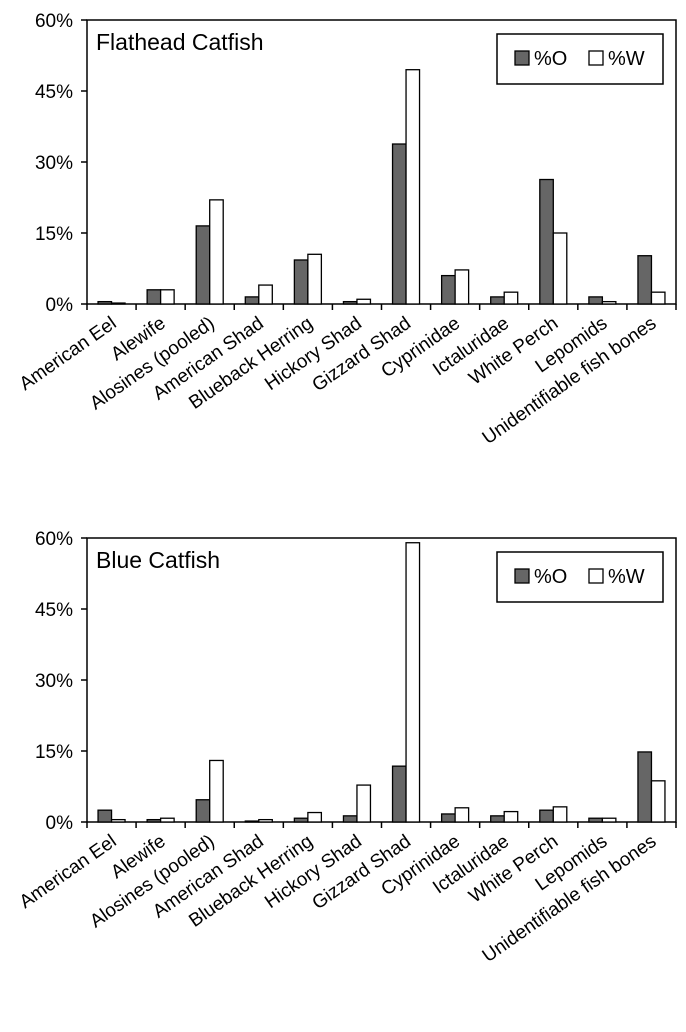 Image resolution: width=686 pixels, height=1032 pixels. I want to click on chart-title: Flathead Catfish, so click(179, 42).